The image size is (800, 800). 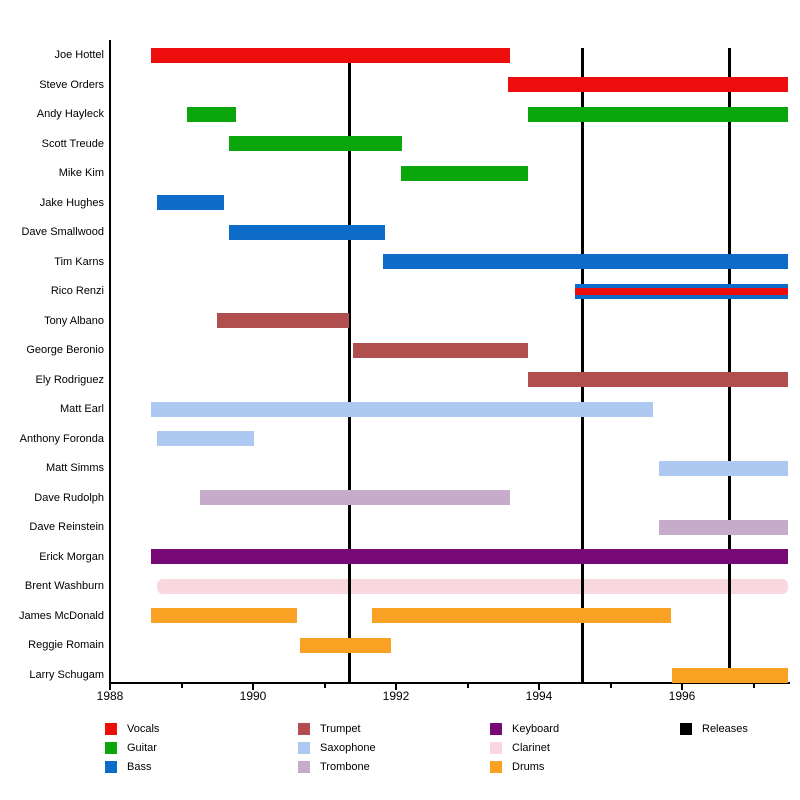 I want to click on member-label: Dave Smallwood, so click(x=62, y=232).